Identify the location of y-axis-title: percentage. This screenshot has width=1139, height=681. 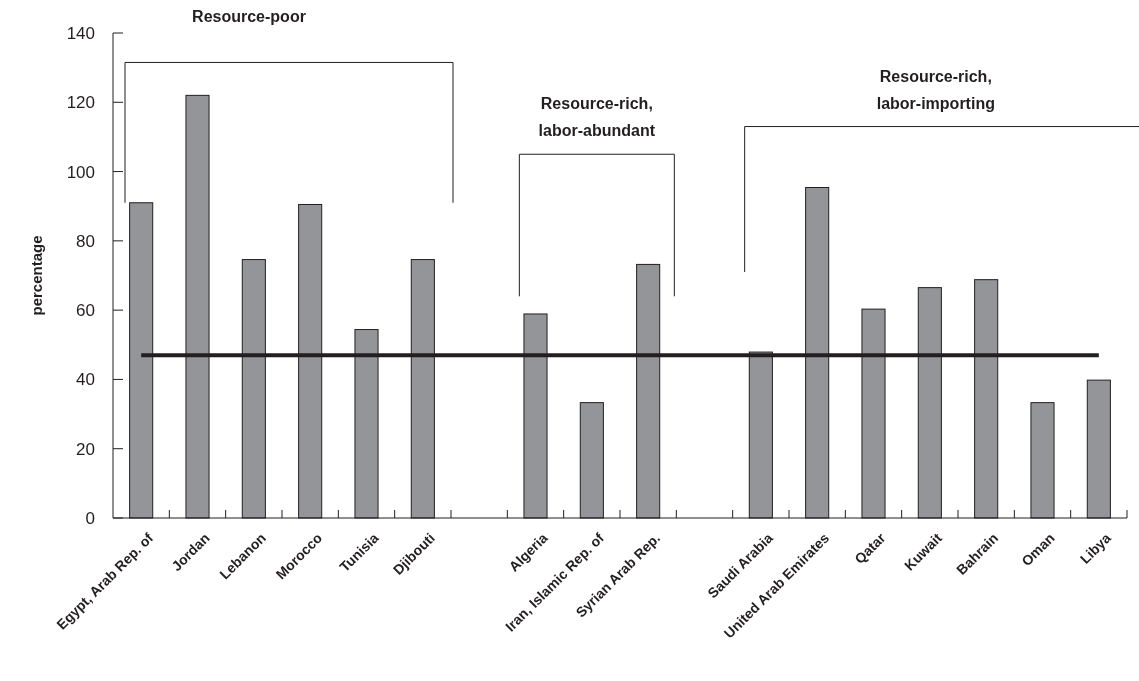
(36, 275).